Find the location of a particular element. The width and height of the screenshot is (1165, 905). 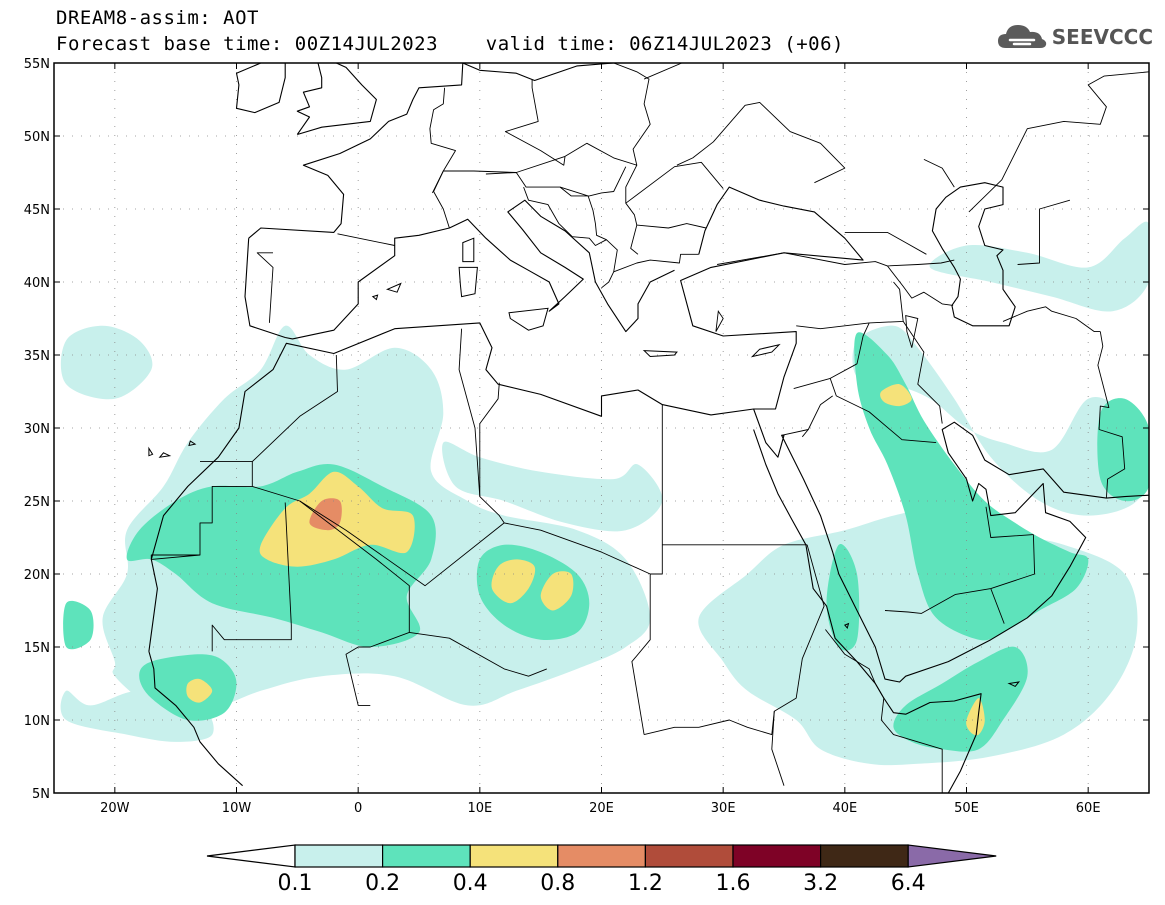

lon-tick-label: 60E is located at coordinates (1088, 808).